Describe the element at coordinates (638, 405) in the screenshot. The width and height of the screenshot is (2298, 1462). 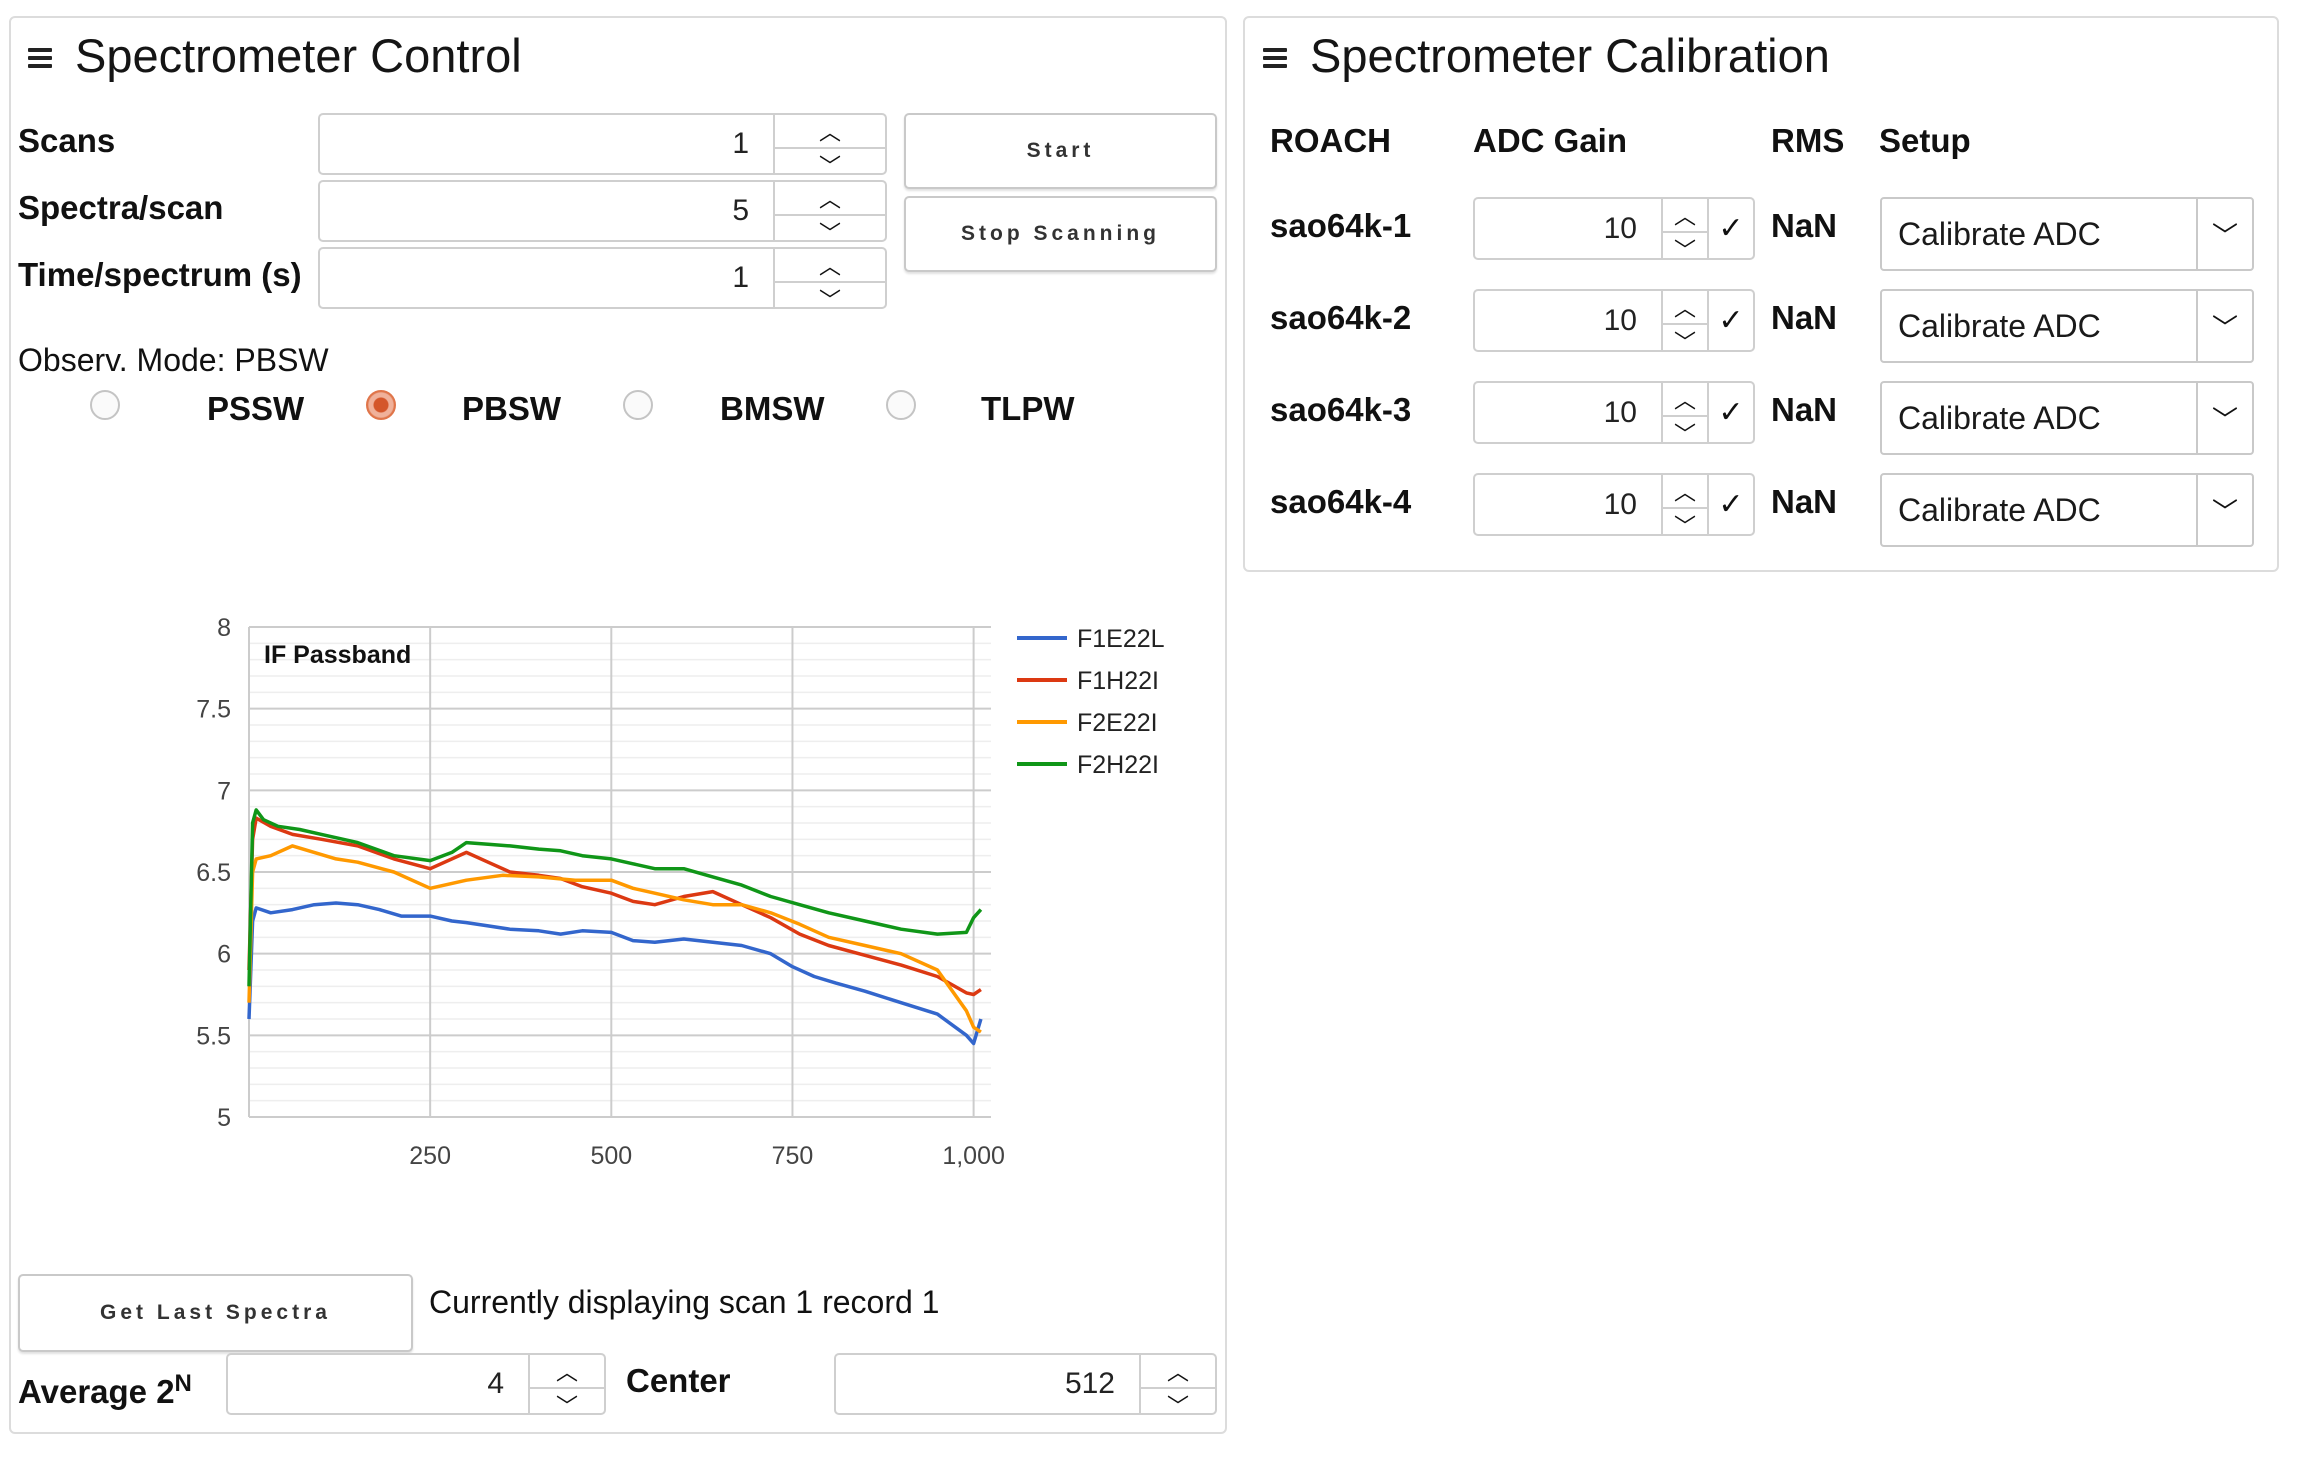
I see `radio-bmsw` at that location.